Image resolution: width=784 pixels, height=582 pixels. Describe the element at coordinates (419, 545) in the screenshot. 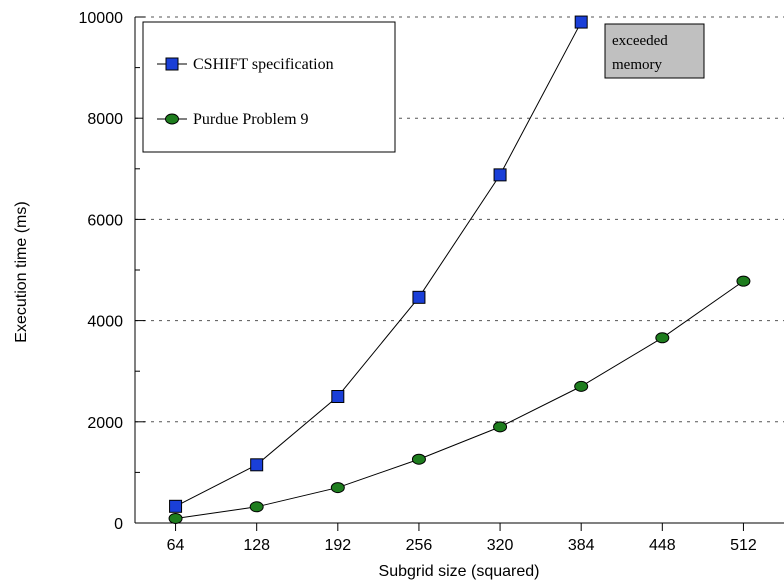

I see `x-tick-label-256: 256` at that location.